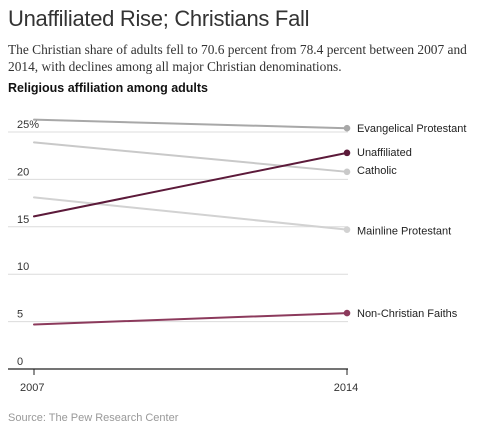 The image size is (480, 432). What do you see at coordinates (159, 18) in the screenshot?
I see `chart-title: Unaffiliated Rise; Christians Fall` at bounding box center [159, 18].